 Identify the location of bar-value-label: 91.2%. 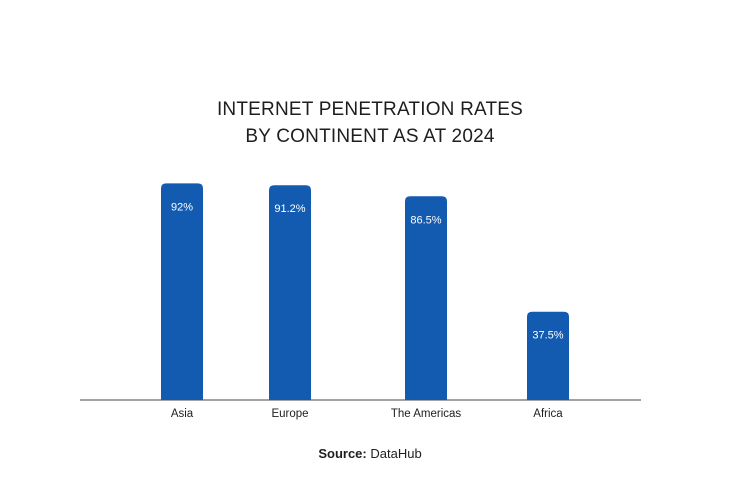
(289, 209).